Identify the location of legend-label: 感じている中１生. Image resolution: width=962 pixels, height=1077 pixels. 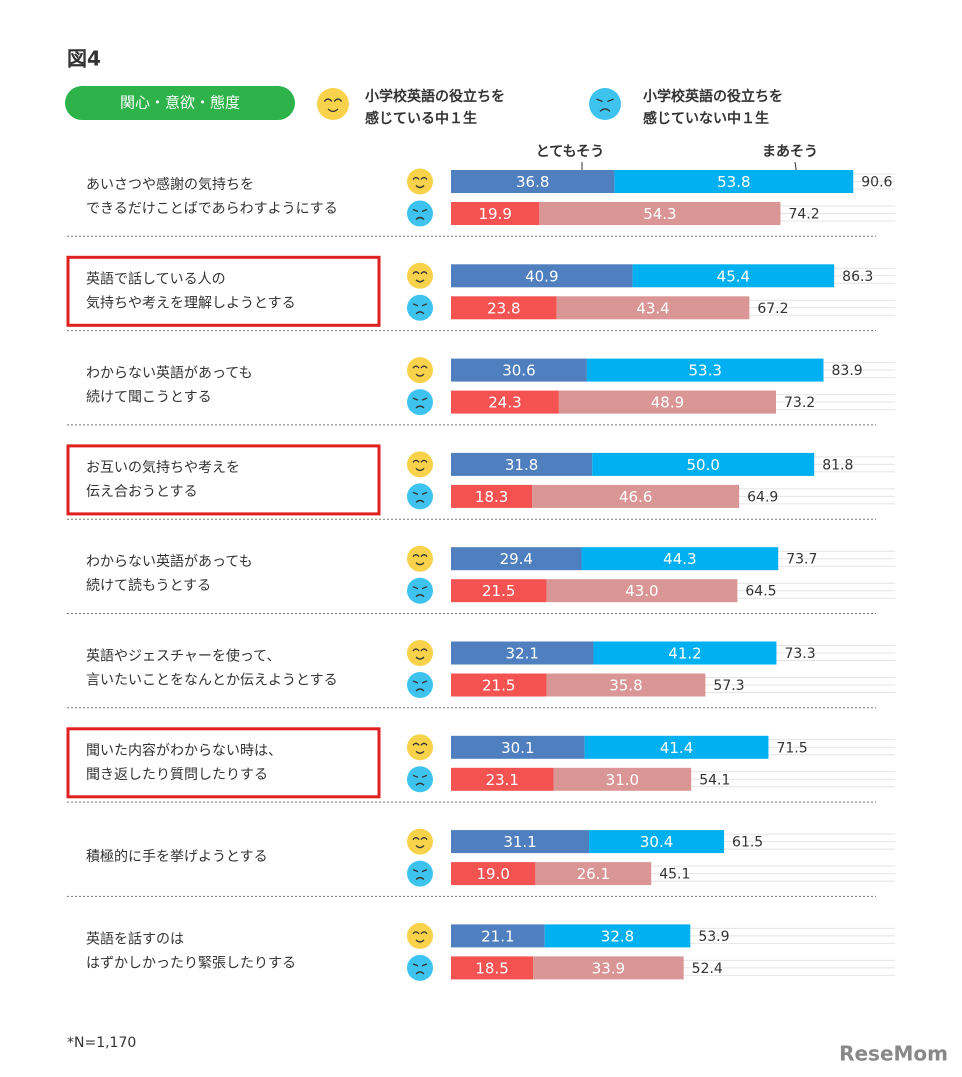
(421, 118).